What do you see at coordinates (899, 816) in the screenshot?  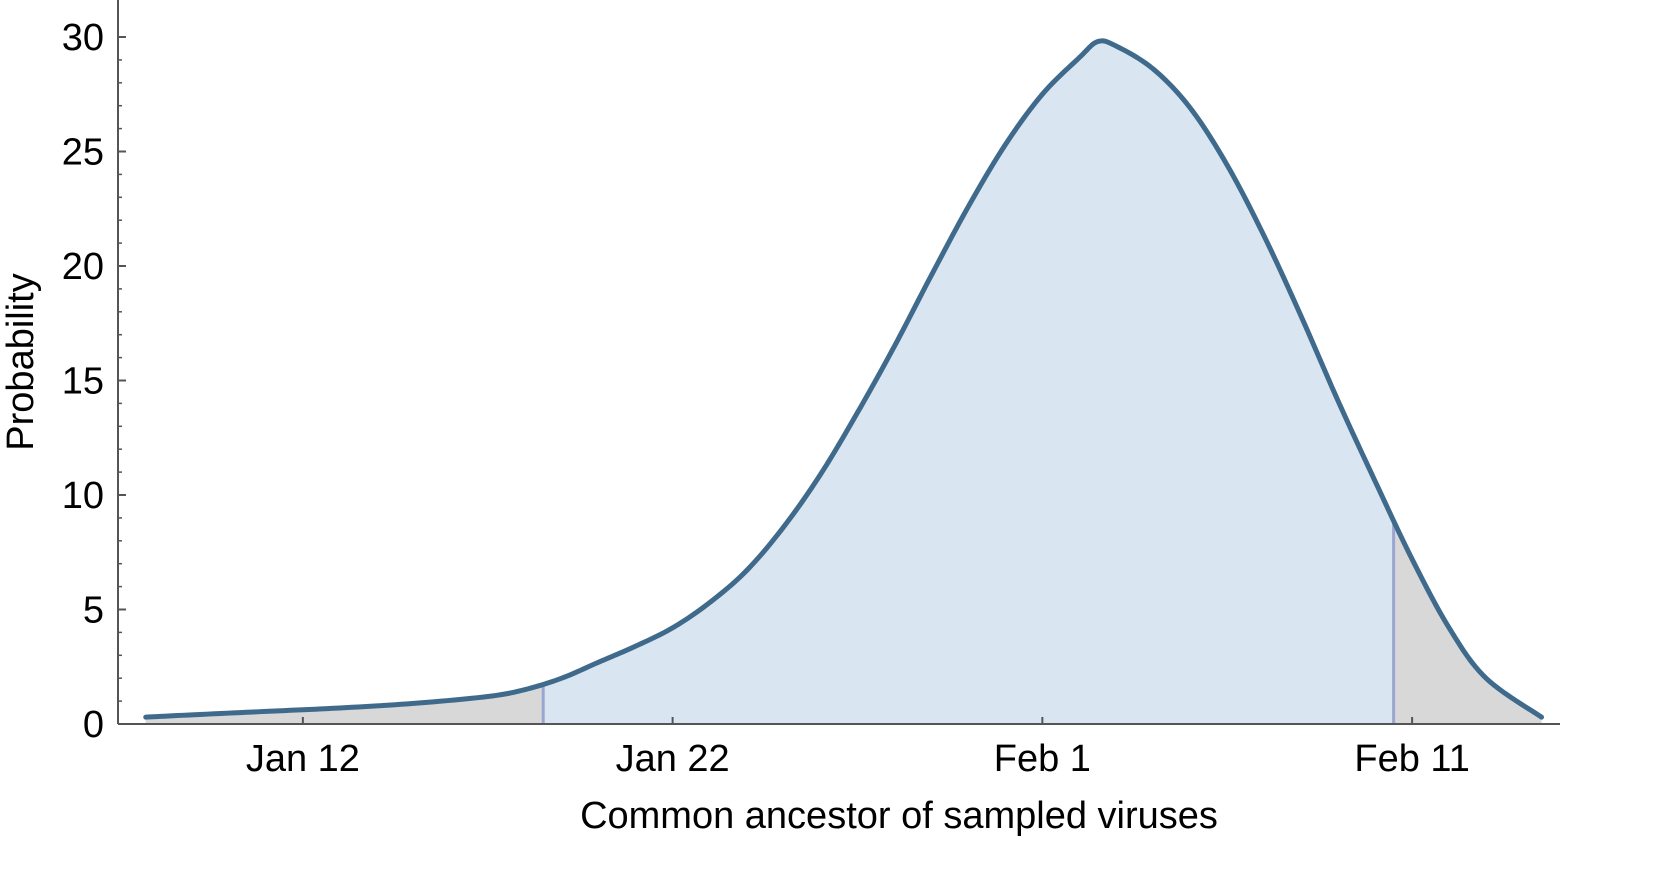 I see `x-axis-title: Common ancestor of sampled viruses` at bounding box center [899, 816].